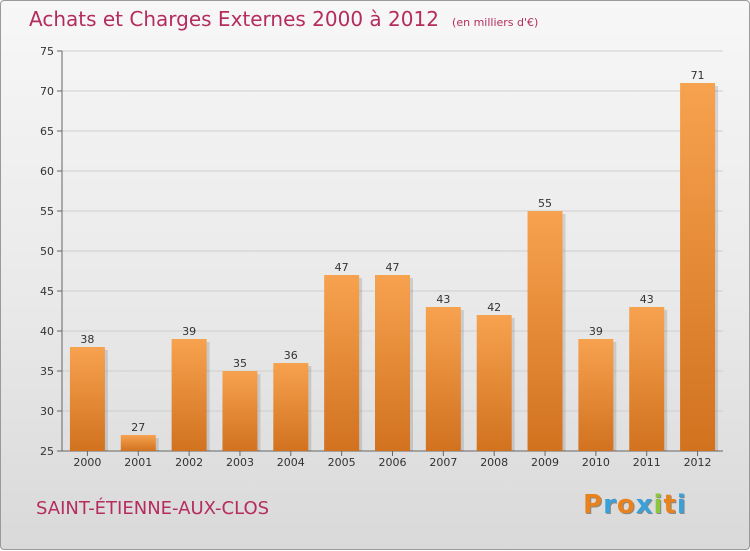 The width and height of the screenshot is (750, 551). Describe the element at coordinates (545, 462) in the screenshot. I see `x-tick-label: 2009` at that location.